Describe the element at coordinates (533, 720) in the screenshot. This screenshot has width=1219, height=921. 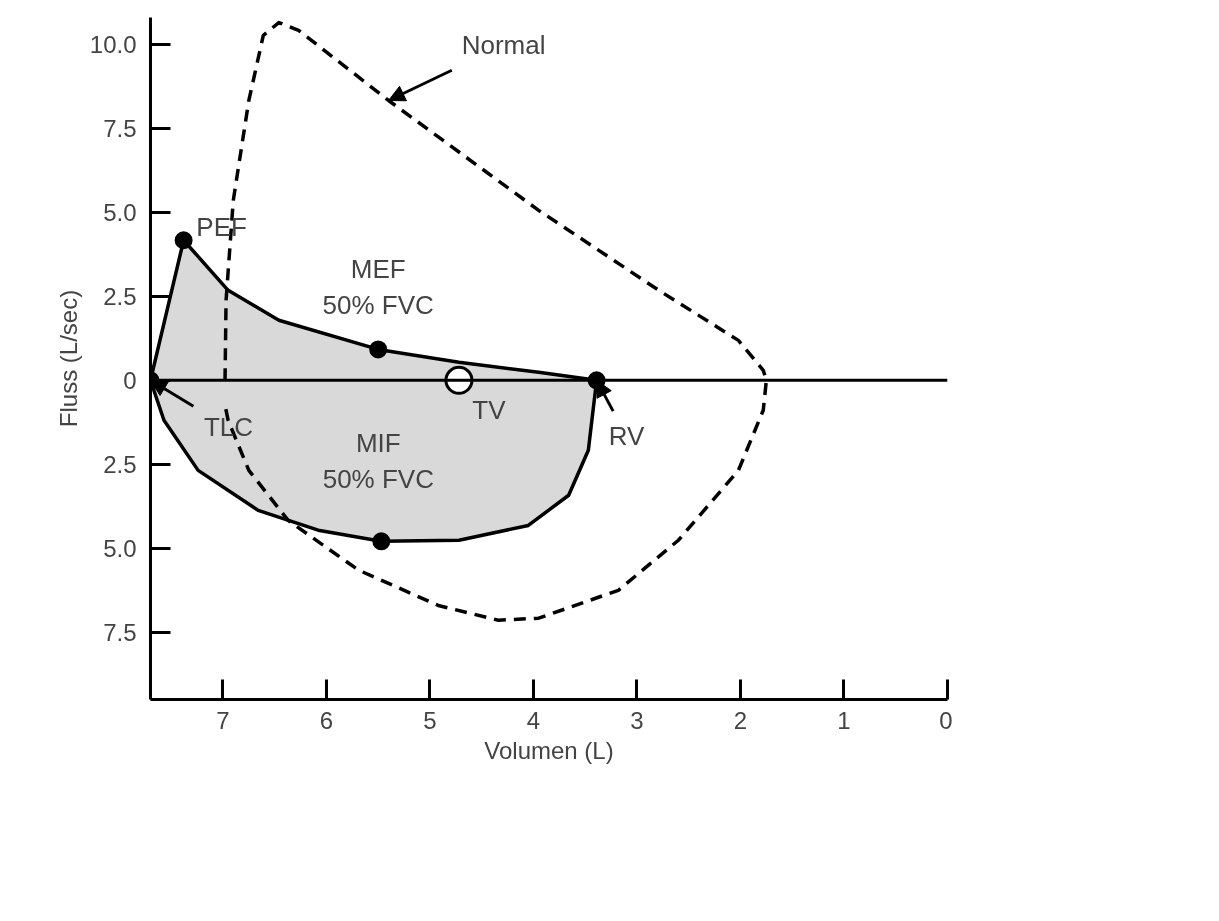
I see `x-tick-label: 4` at that location.